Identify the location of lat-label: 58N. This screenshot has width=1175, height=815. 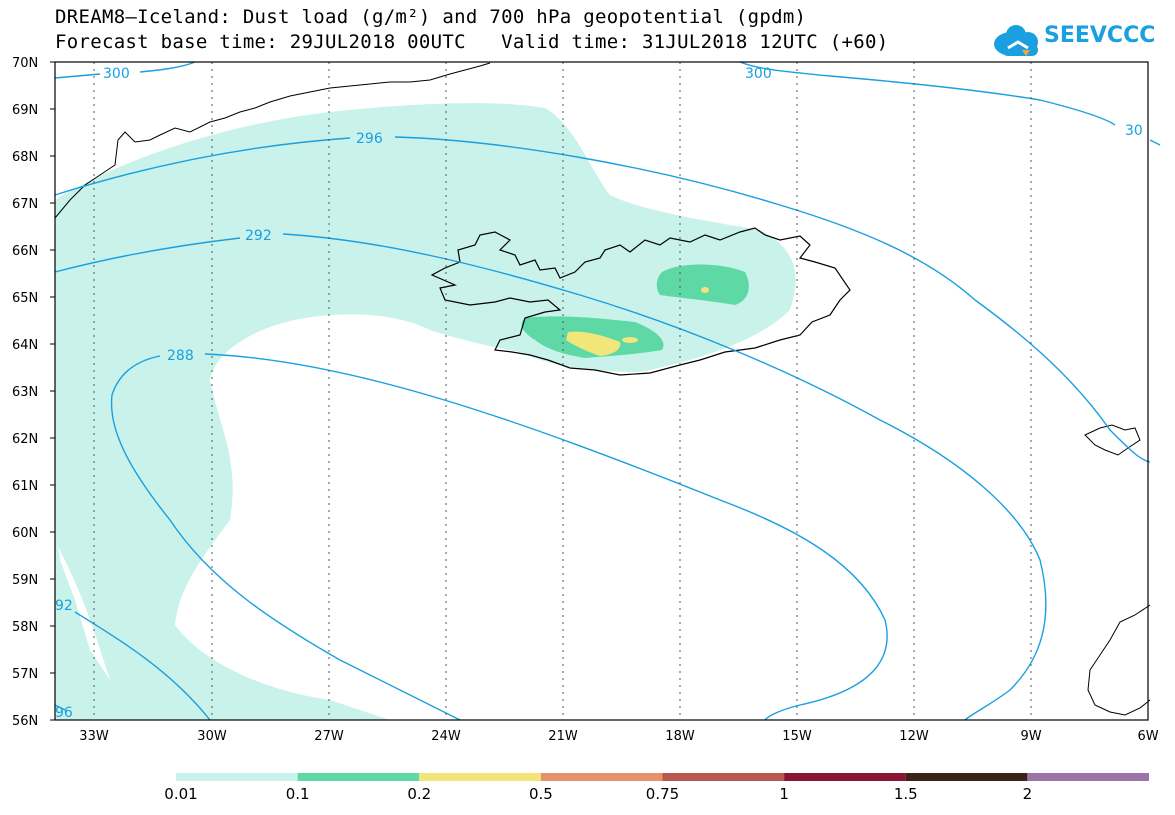
(25, 627).